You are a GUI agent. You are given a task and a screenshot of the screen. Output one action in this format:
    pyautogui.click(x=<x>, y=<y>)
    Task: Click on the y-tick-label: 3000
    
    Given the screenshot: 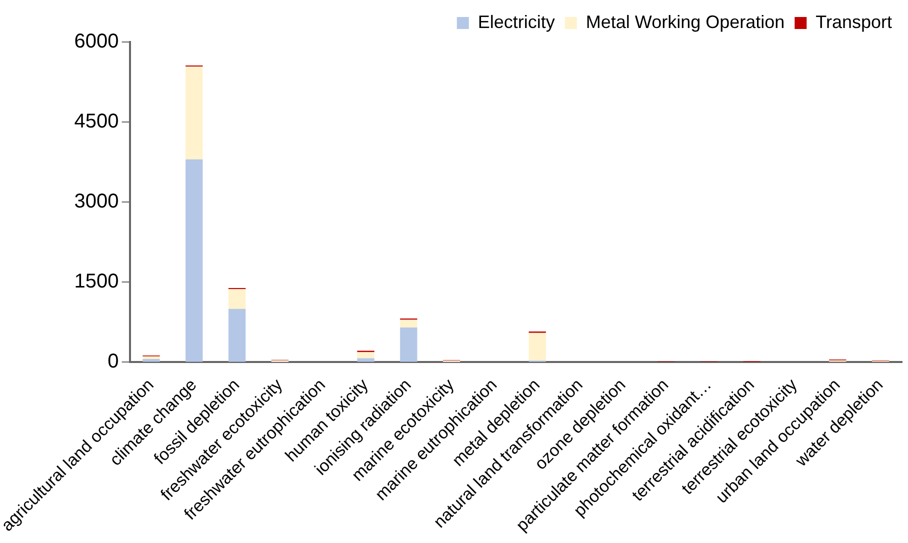 What is the action you would take?
    pyautogui.click(x=96, y=201)
    